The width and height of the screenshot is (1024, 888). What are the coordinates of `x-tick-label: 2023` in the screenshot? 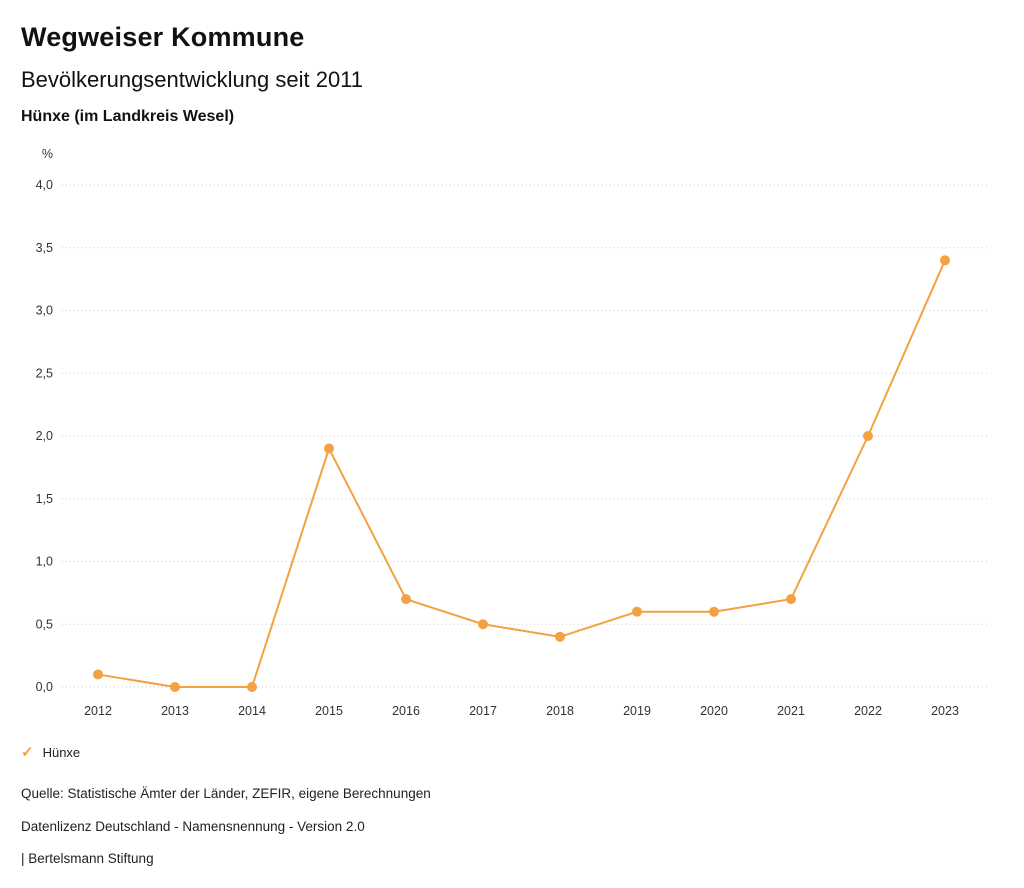 It's located at (945, 711).